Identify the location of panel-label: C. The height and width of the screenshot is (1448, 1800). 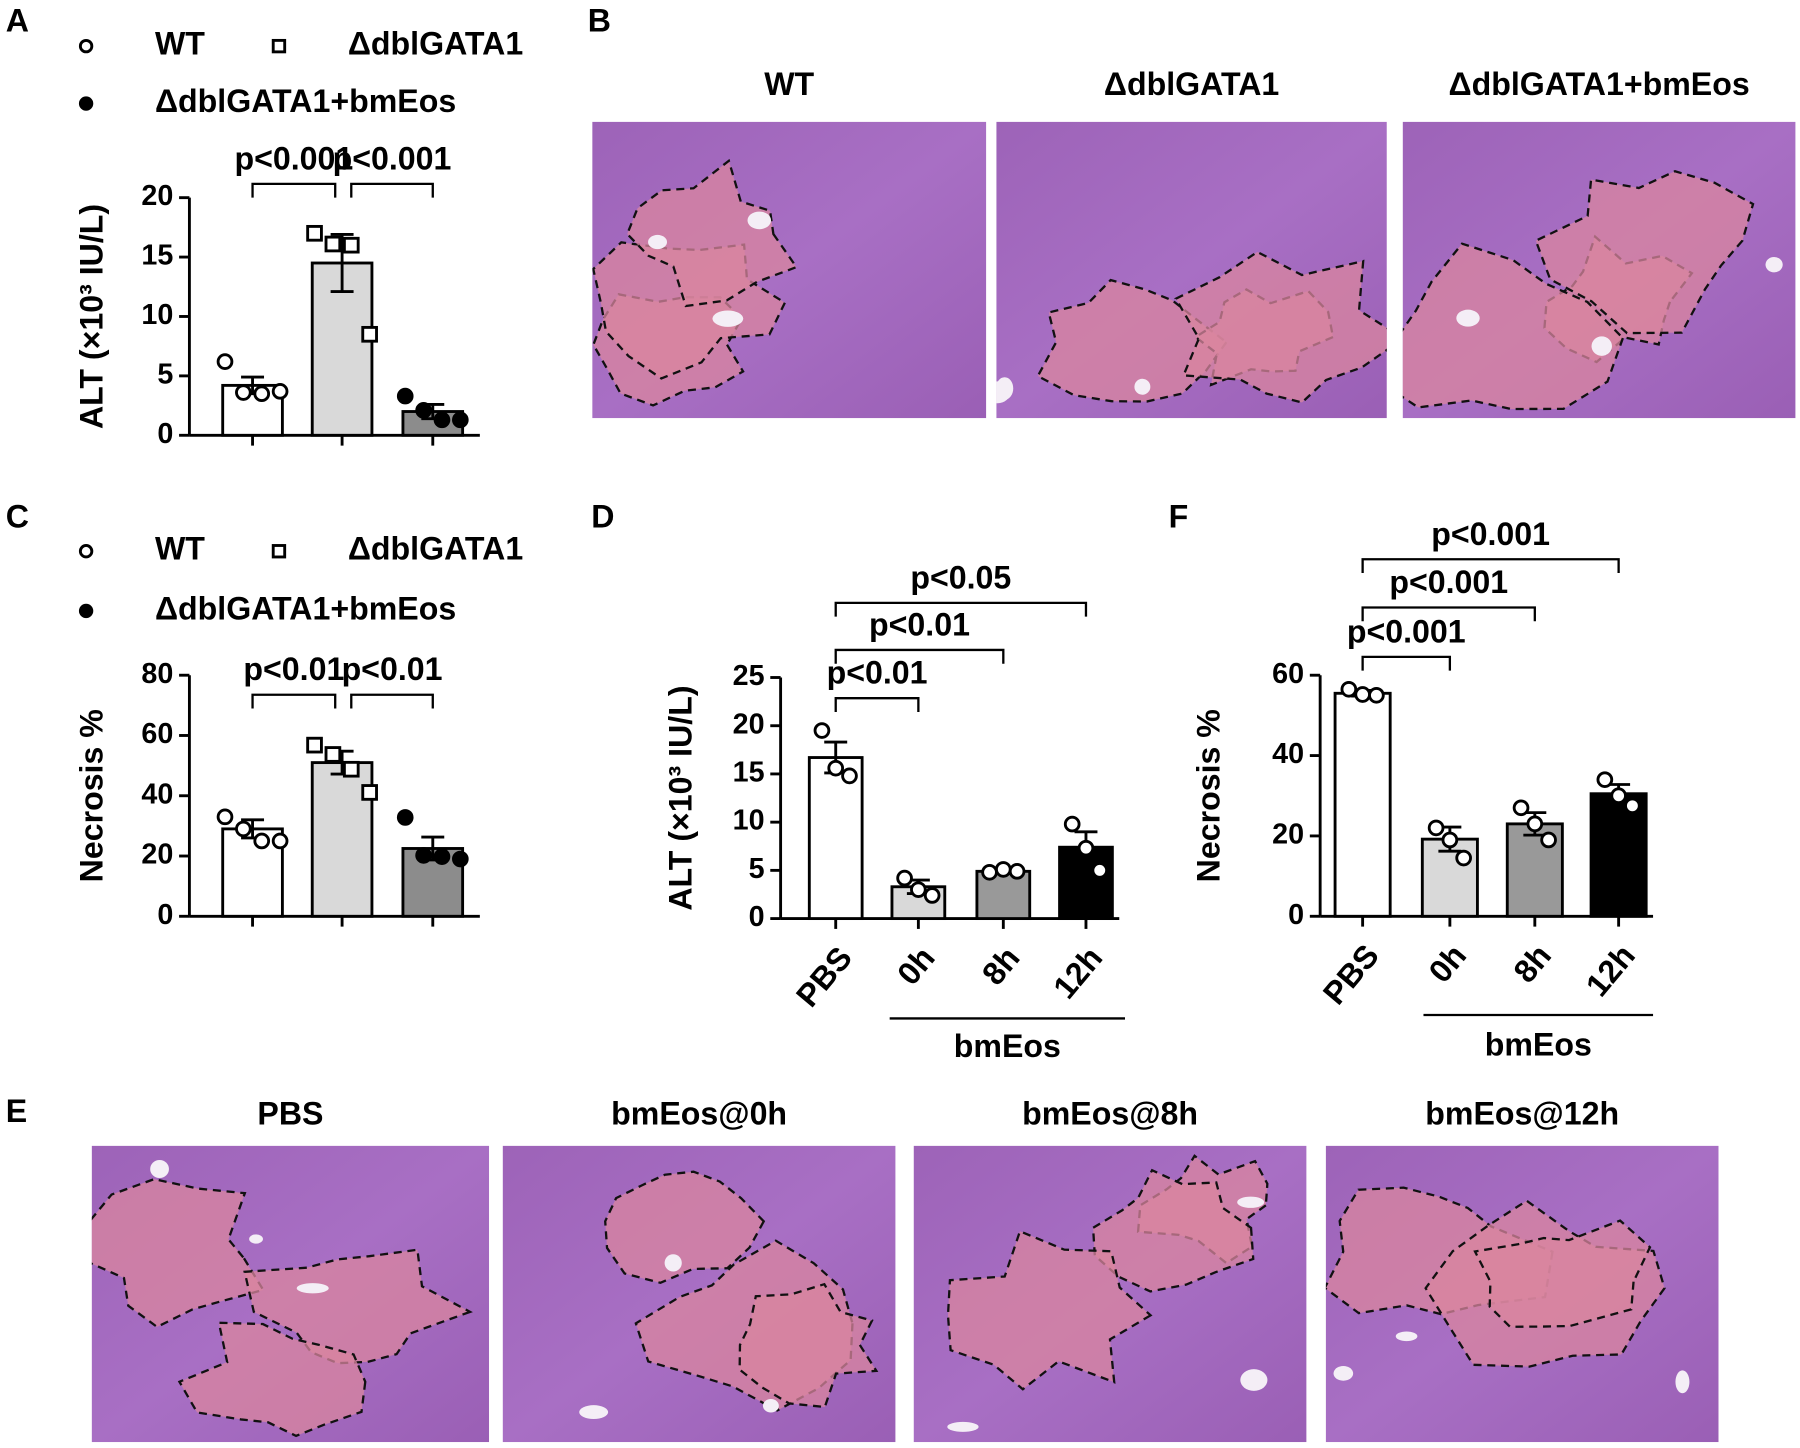
(17, 517).